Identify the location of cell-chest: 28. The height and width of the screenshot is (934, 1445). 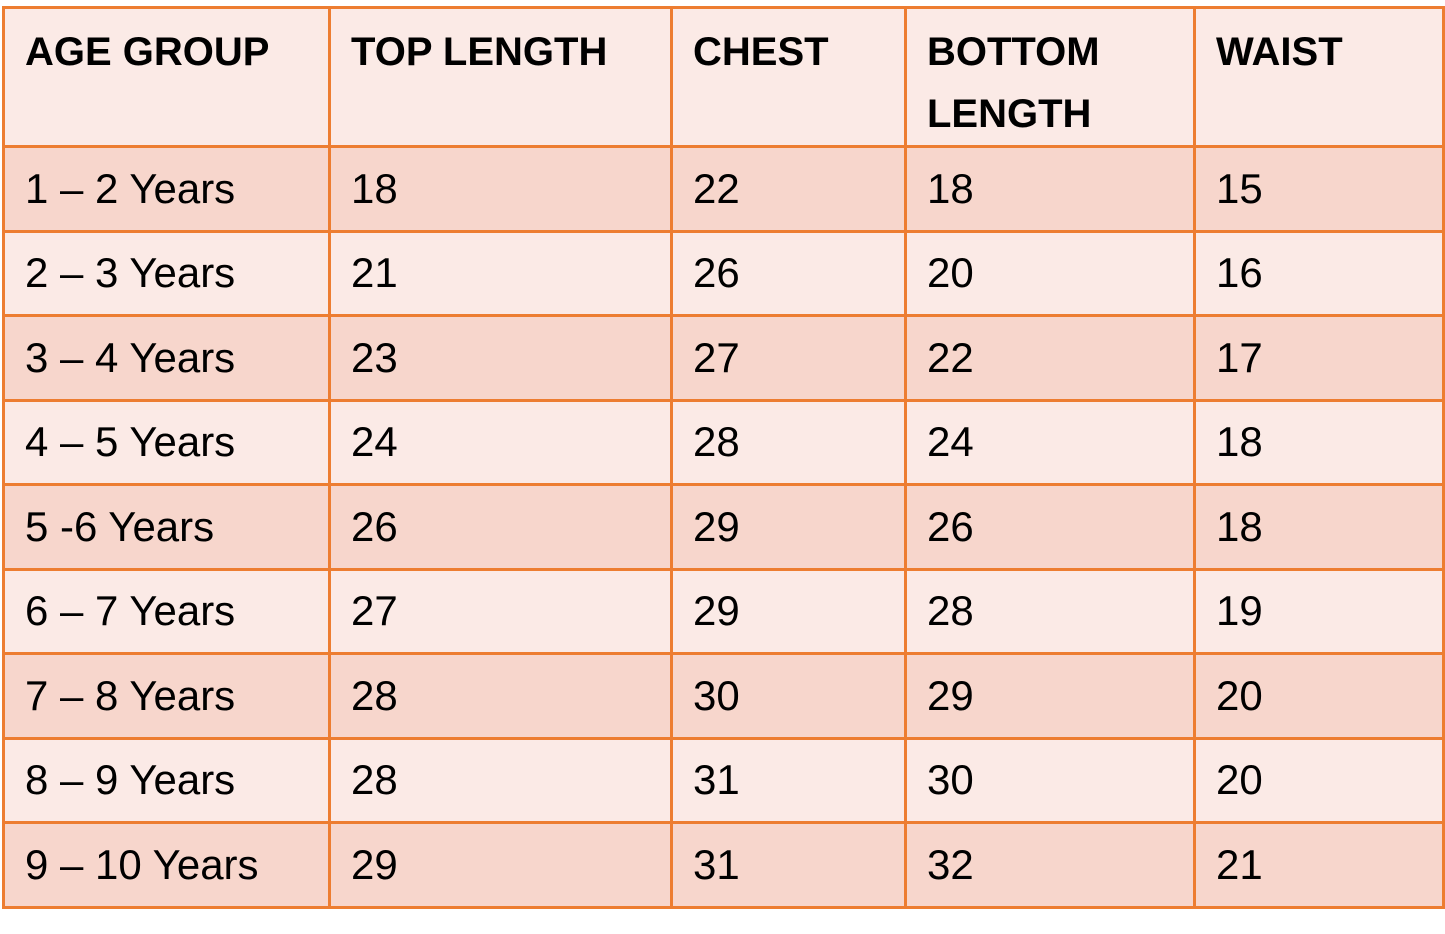
(788, 442).